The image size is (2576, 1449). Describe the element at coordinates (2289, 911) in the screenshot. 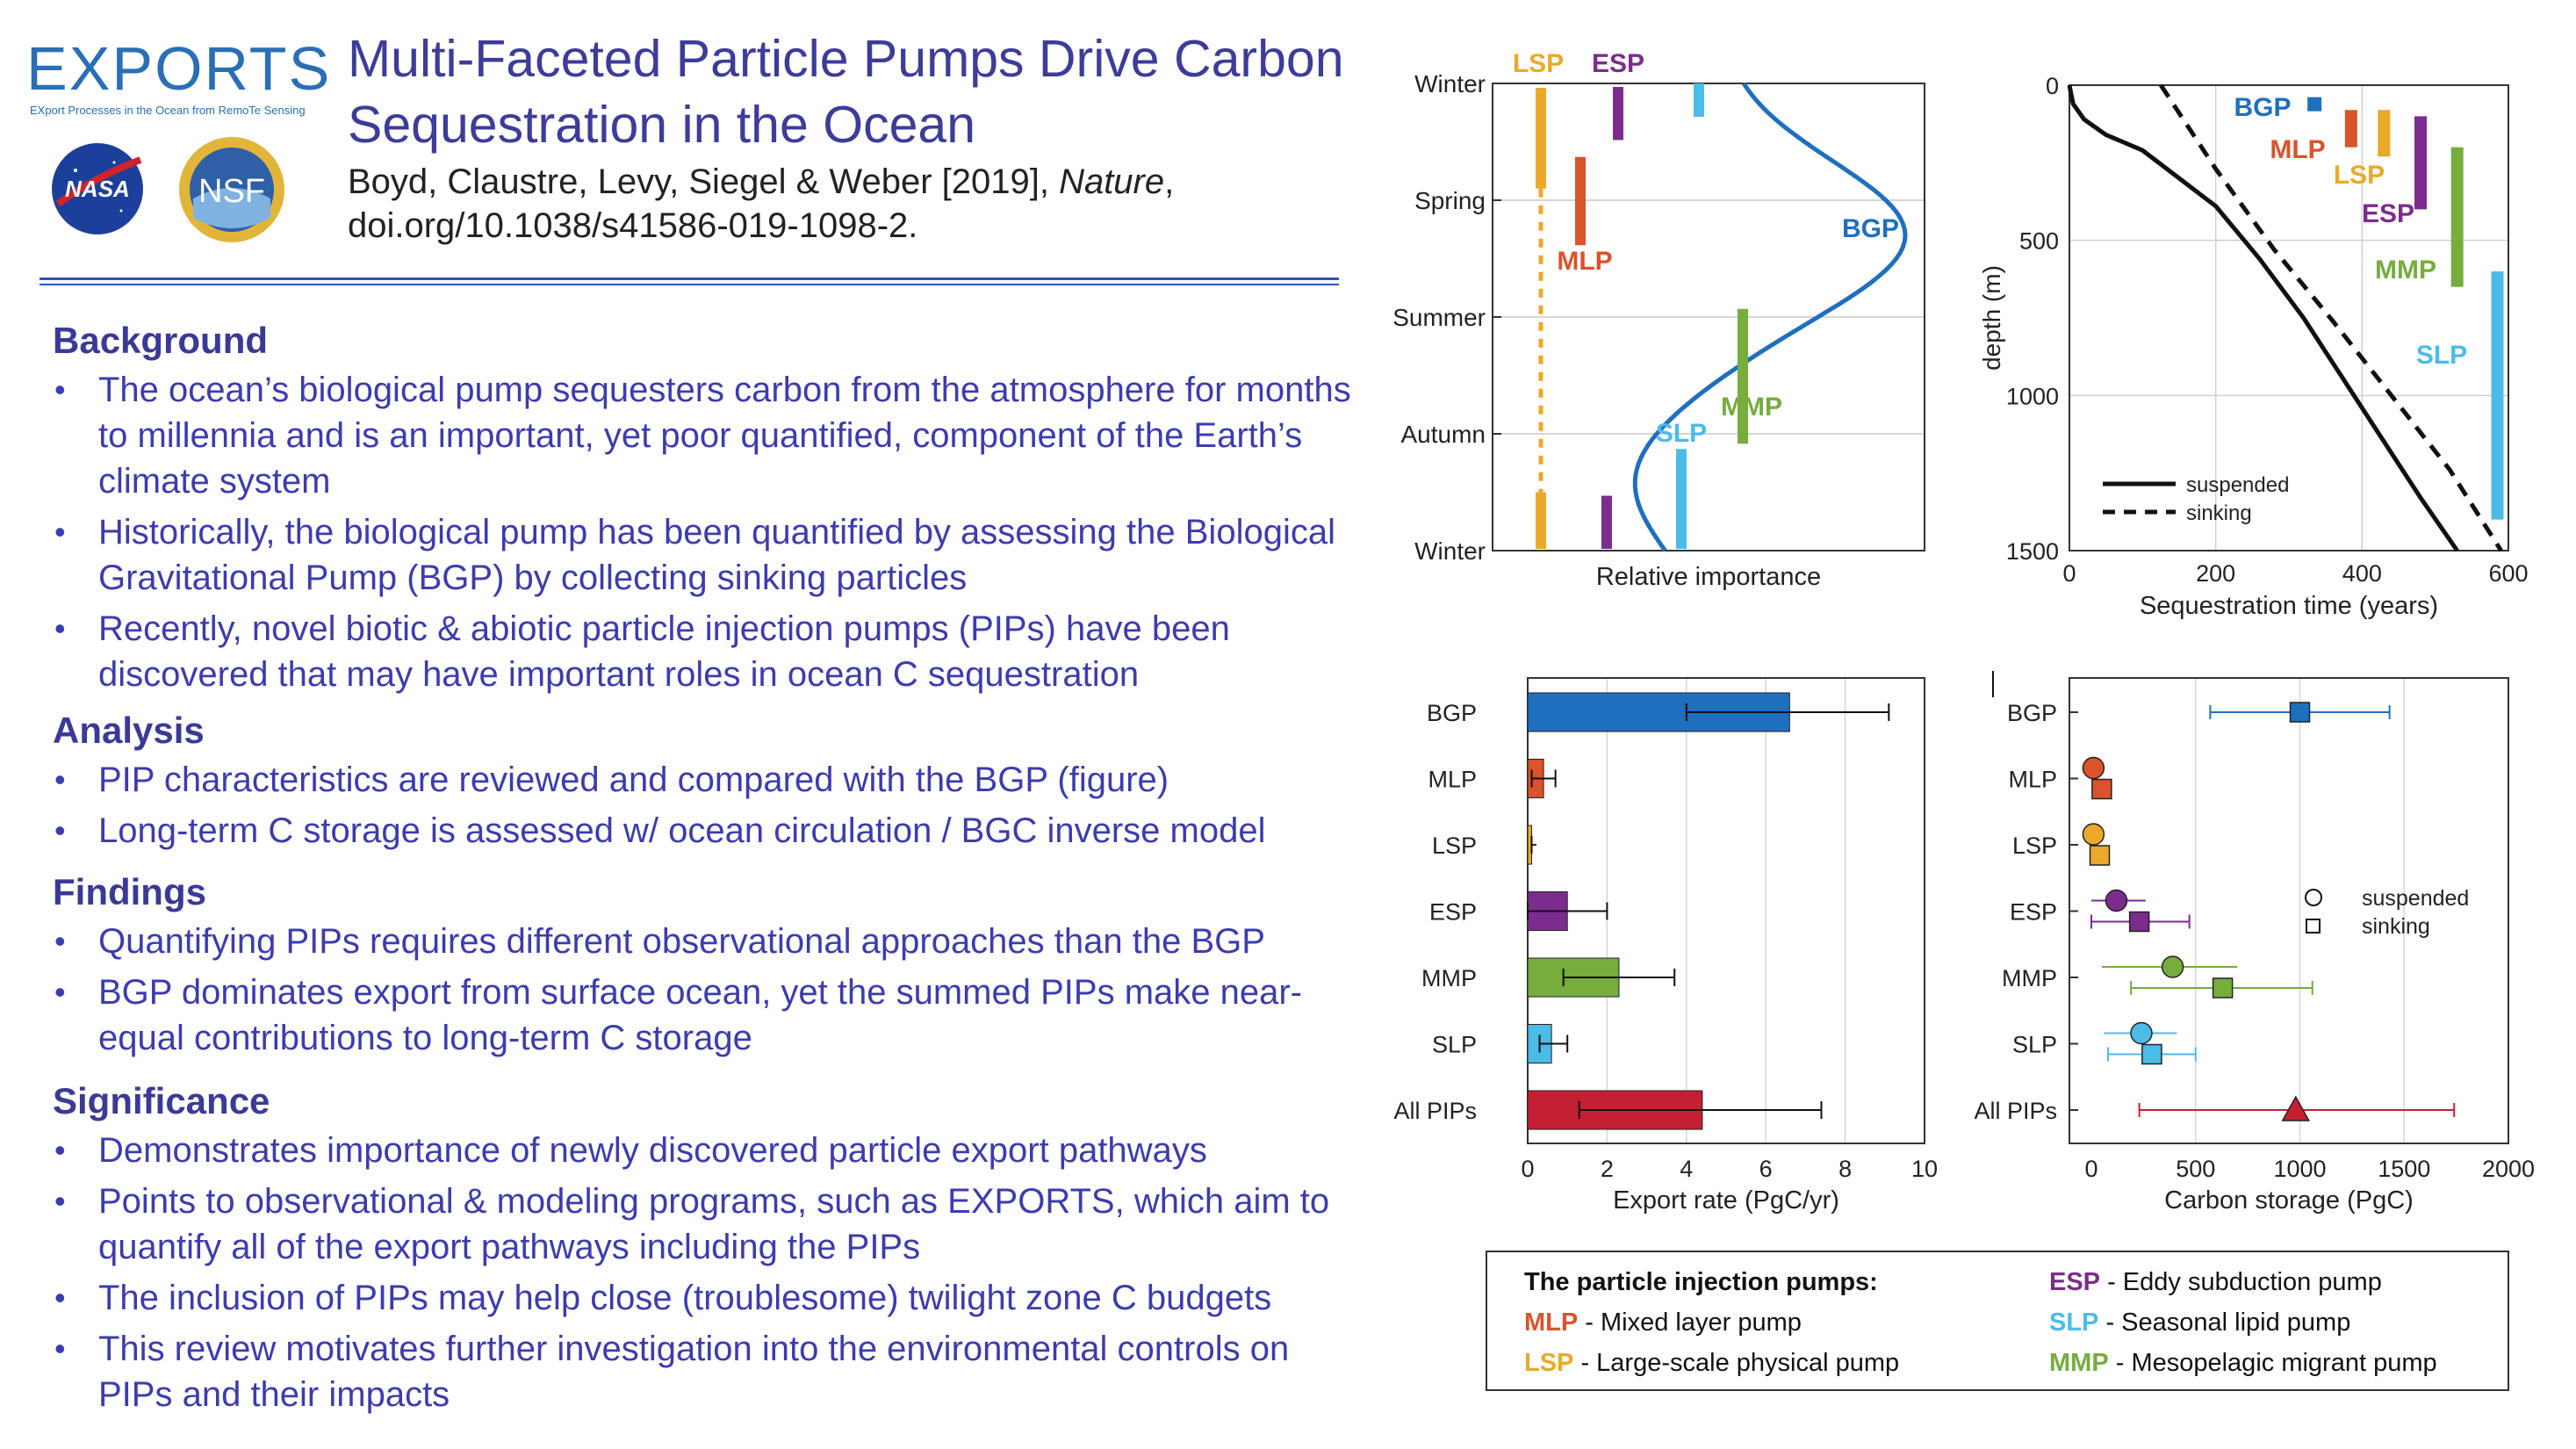

I see `panel4-frame` at that location.